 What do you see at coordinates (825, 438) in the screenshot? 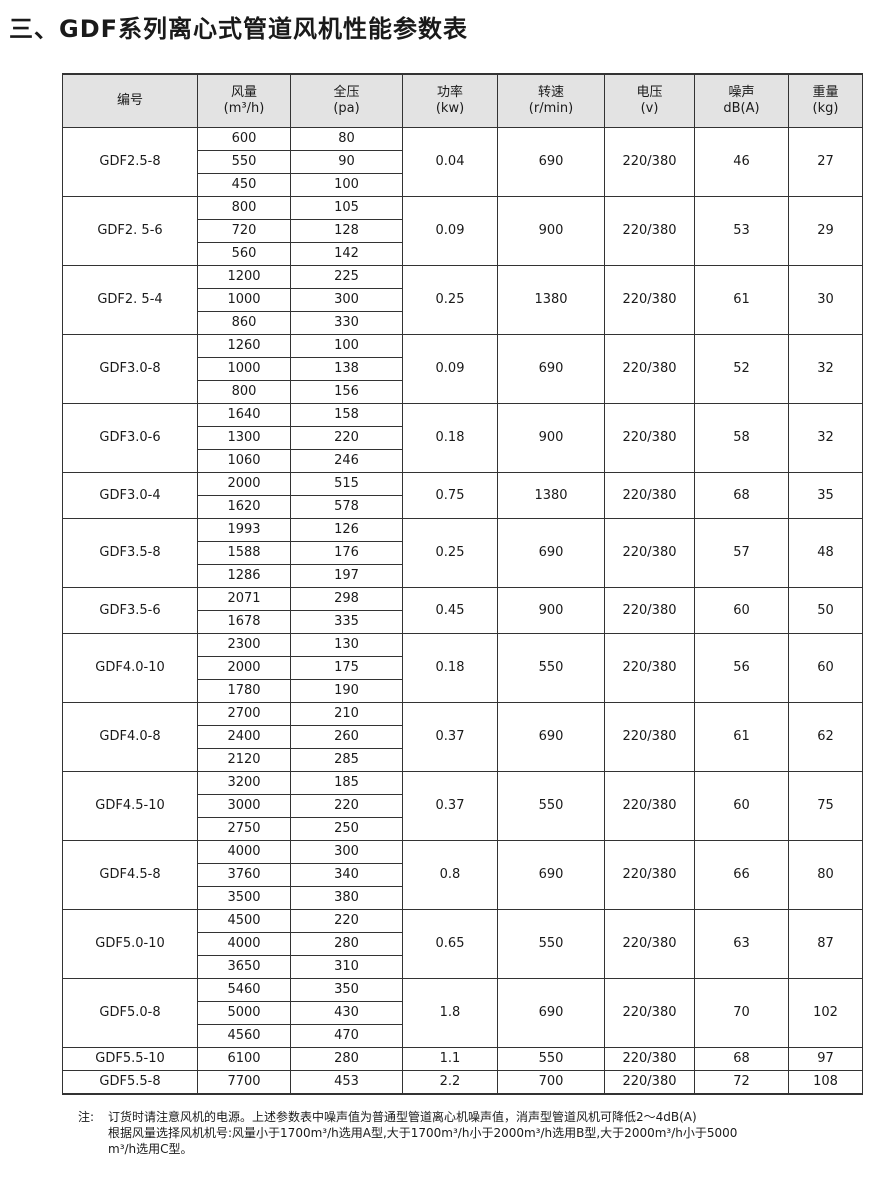
I see `weight-cell: 32` at bounding box center [825, 438].